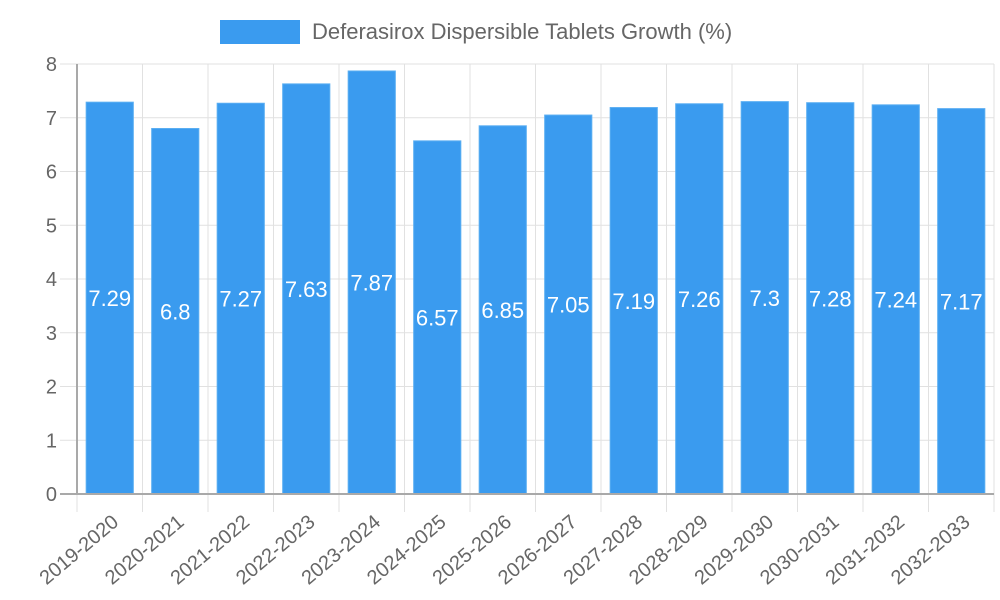 Image resolution: width=1000 pixels, height=600 pixels. I want to click on y-tick-label: 2, so click(51, 388).